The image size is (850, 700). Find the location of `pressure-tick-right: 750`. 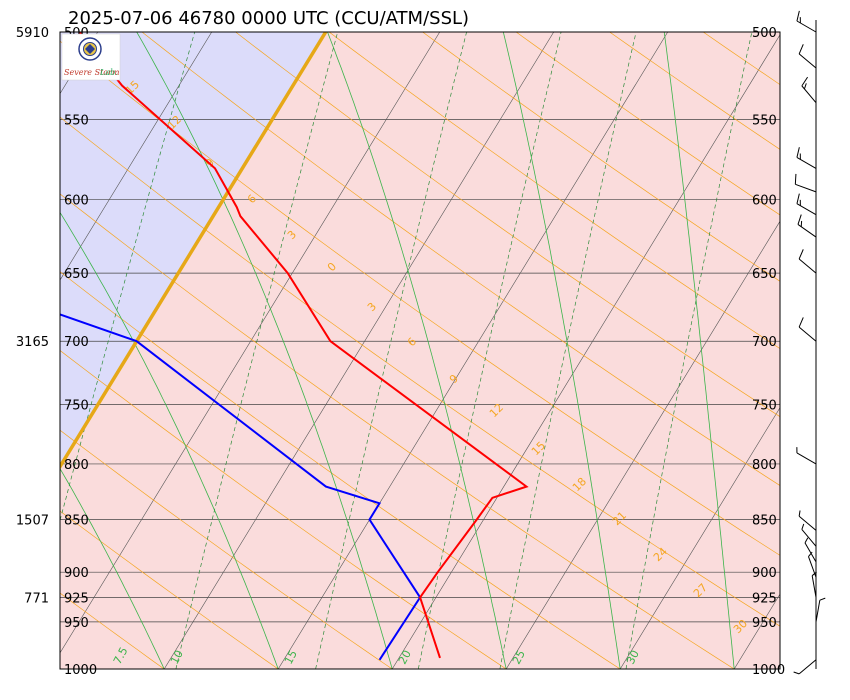

pressure-tick-right: 750 is located at coordinates (764, 406).